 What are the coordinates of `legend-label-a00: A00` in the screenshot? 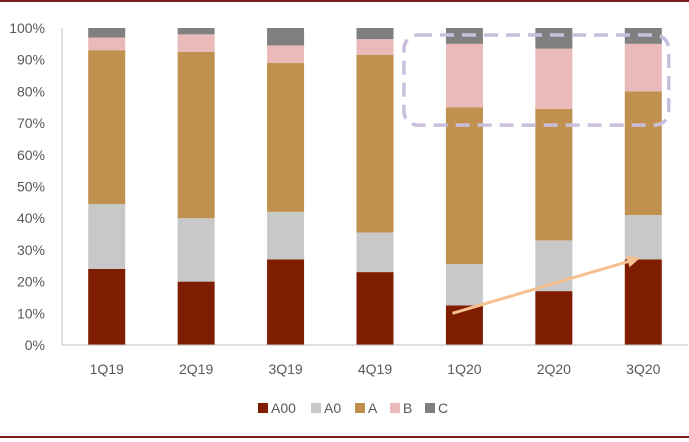 It's located at (283, 408).